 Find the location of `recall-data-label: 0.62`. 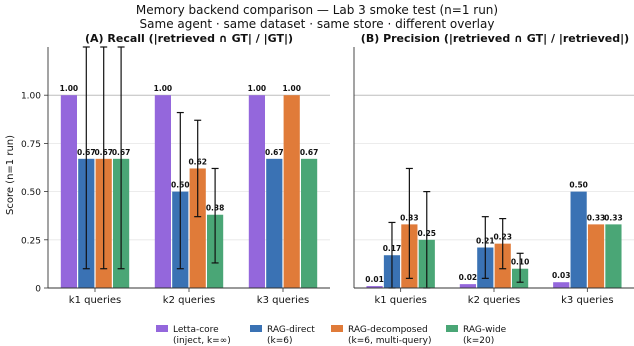

recall-data-label: 0.62 is located at coordinates (197, 161).